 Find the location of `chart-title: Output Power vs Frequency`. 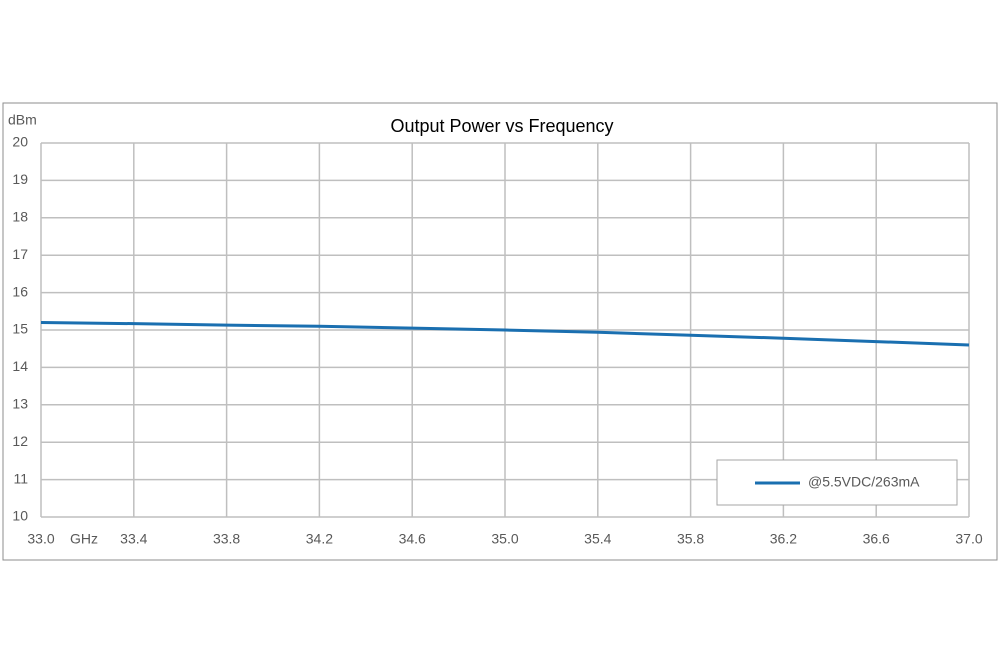

chart-title: Output Power vs Frequency is located at coordinates (501, 126).